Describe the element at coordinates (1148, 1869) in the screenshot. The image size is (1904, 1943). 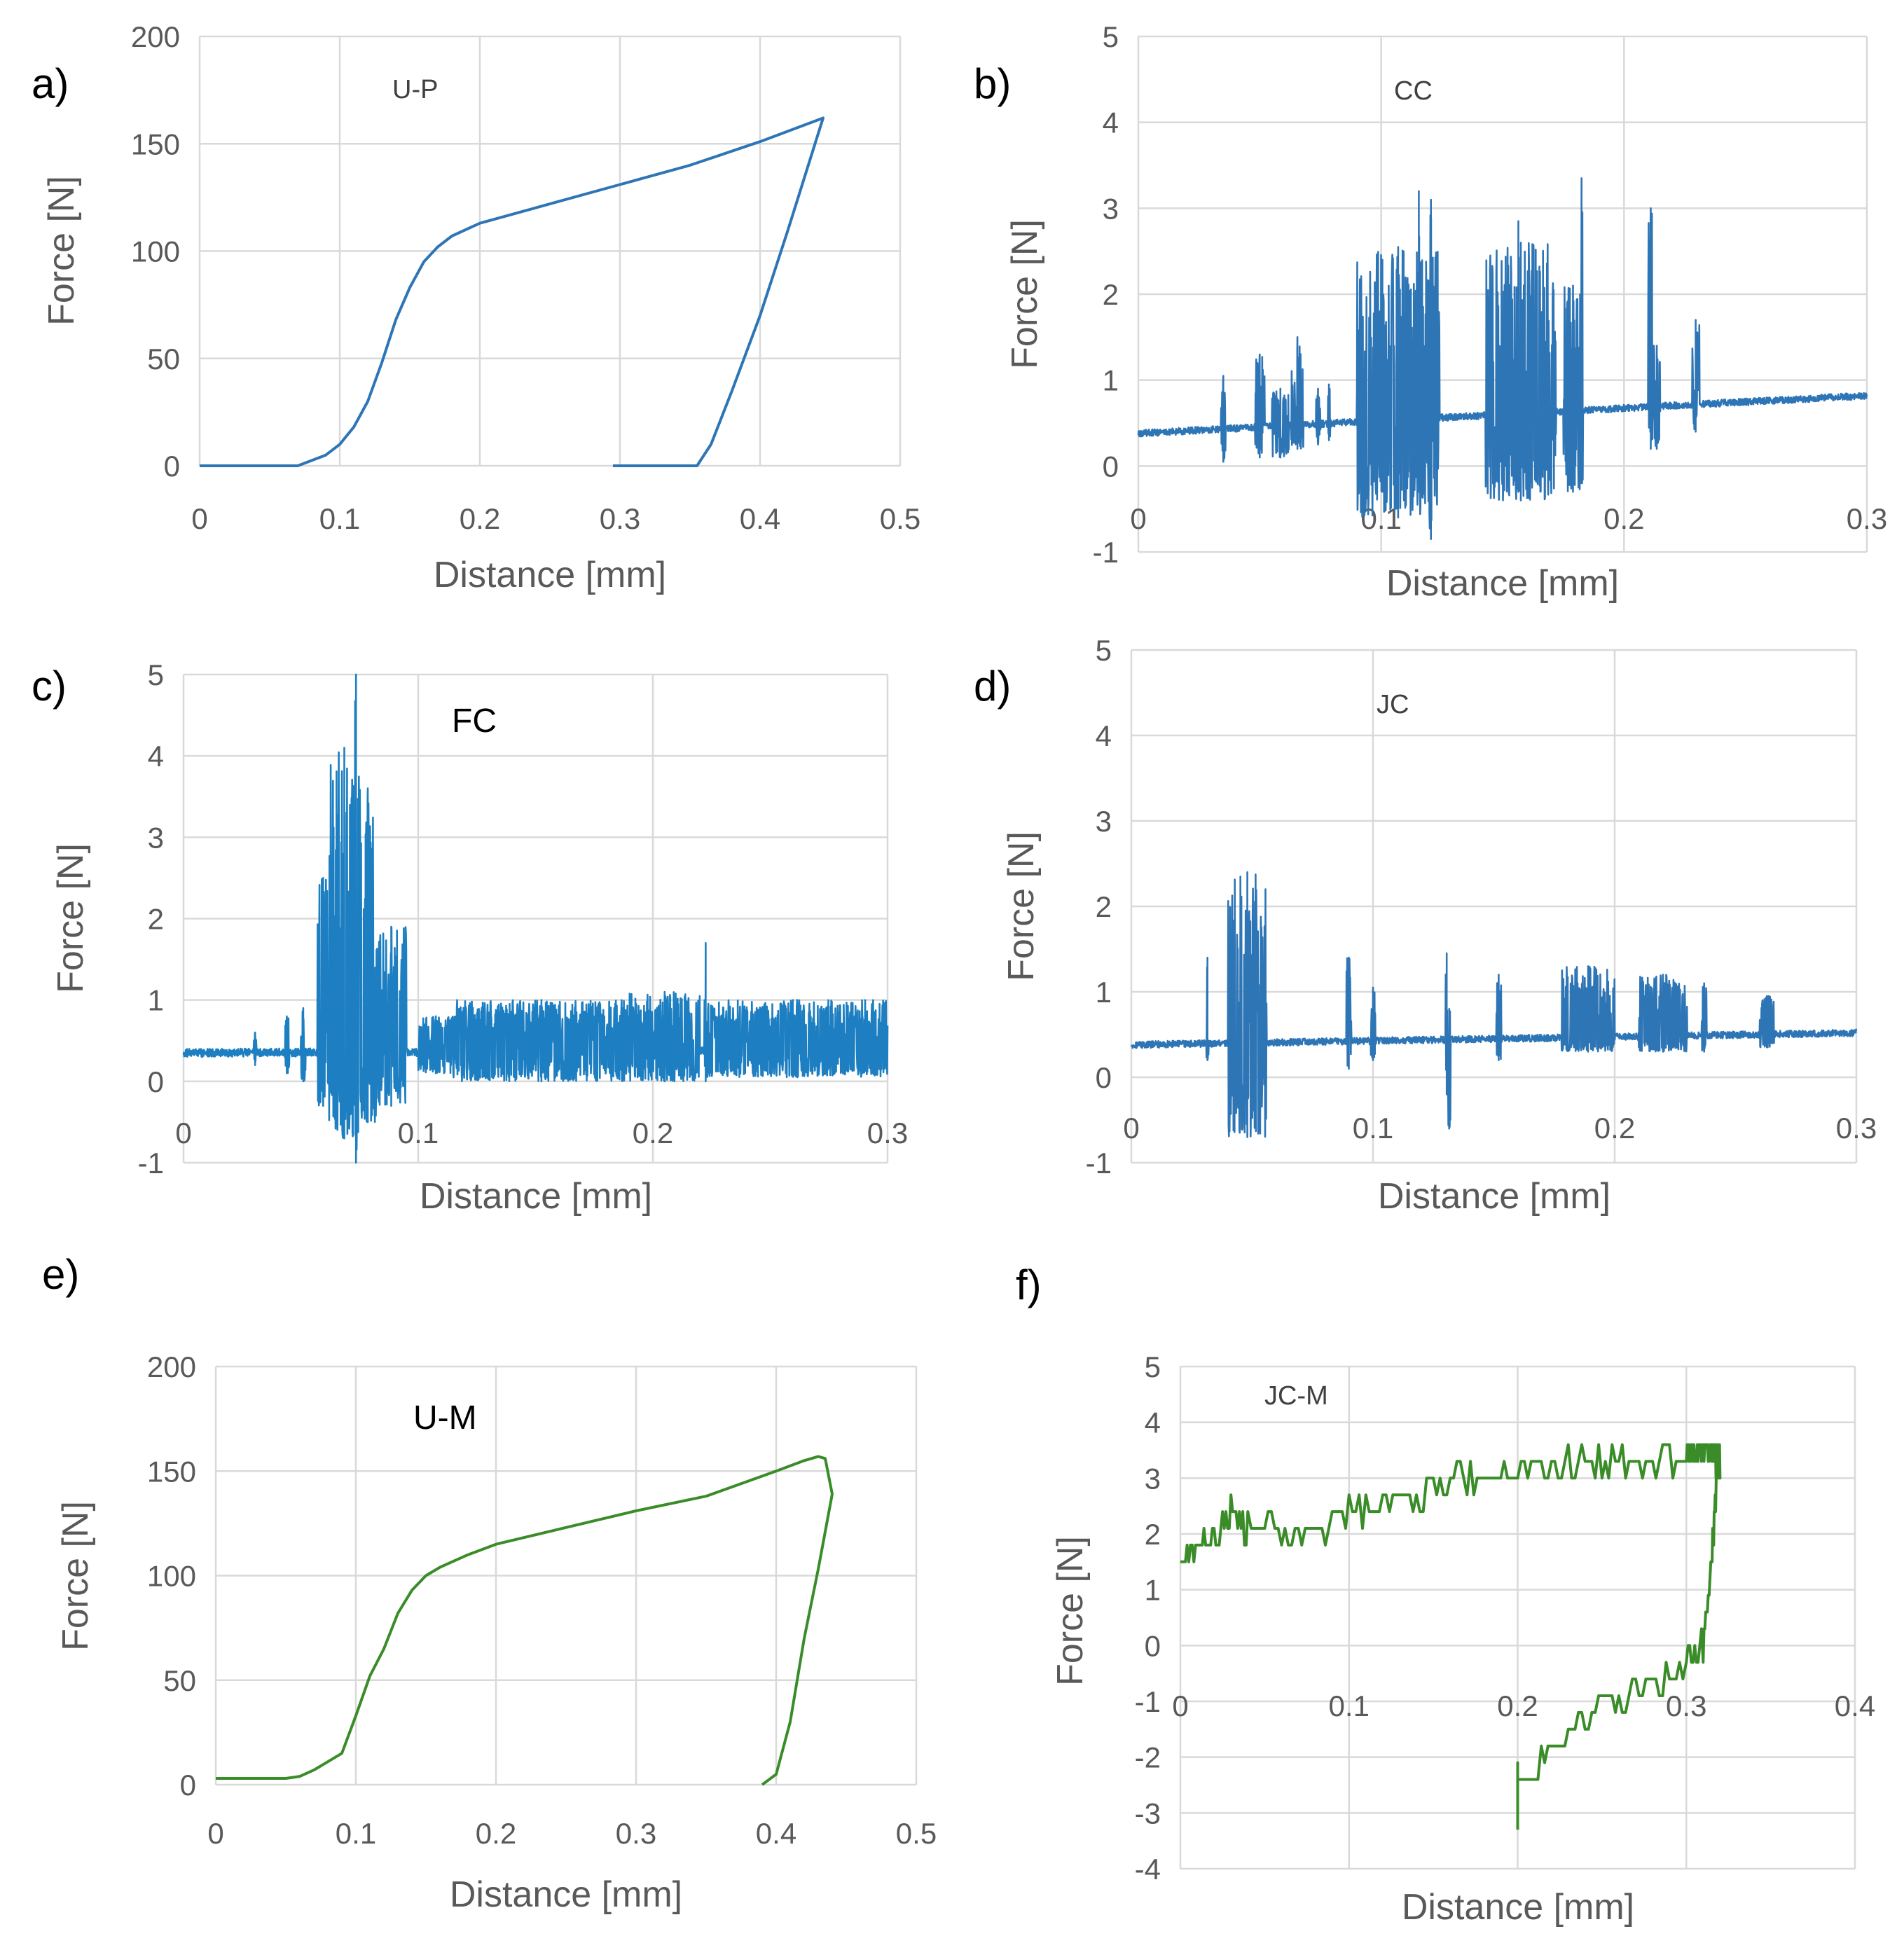
I see `y-tick-label: -4` at that location.